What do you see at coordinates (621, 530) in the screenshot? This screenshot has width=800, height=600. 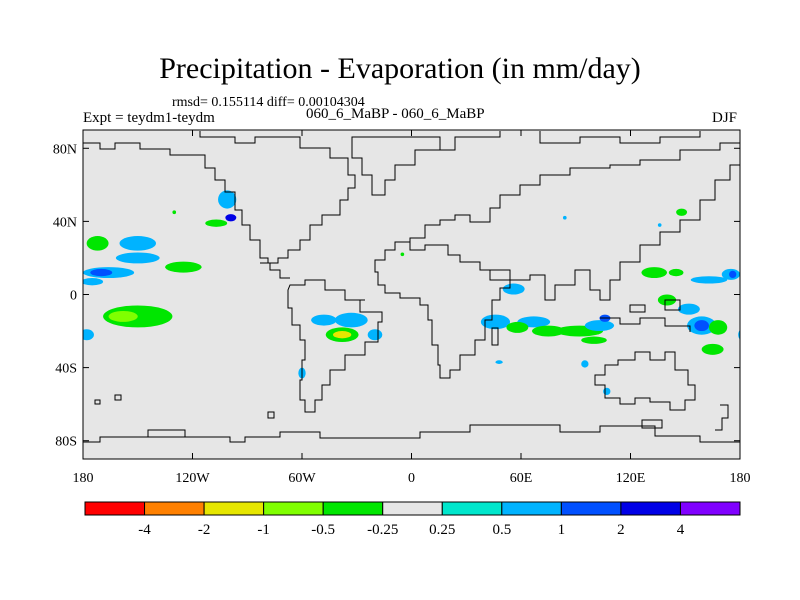 I see `colorbar-label: 2` at bounding box center [621, 530].